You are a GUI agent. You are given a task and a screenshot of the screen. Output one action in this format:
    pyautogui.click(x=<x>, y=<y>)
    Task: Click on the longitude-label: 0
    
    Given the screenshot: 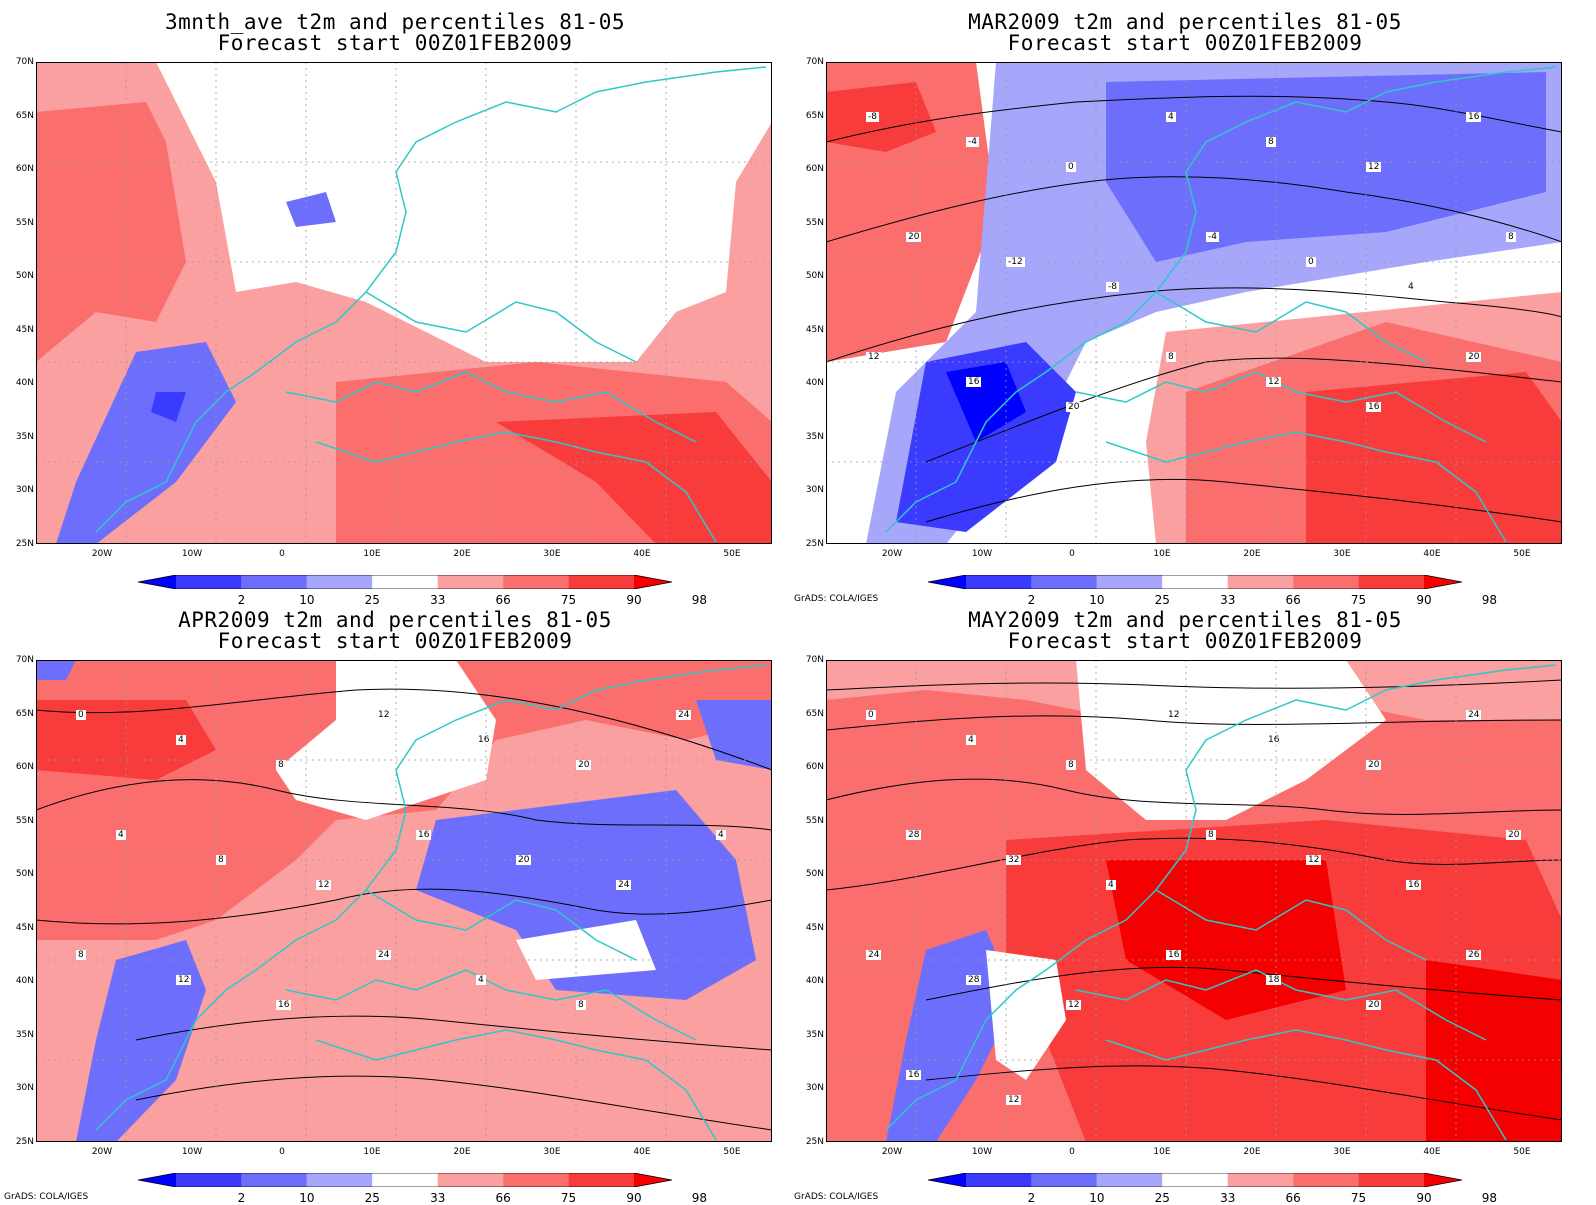 What is the action you would take?
    pyautogui.click(x=1072, y=554)
    